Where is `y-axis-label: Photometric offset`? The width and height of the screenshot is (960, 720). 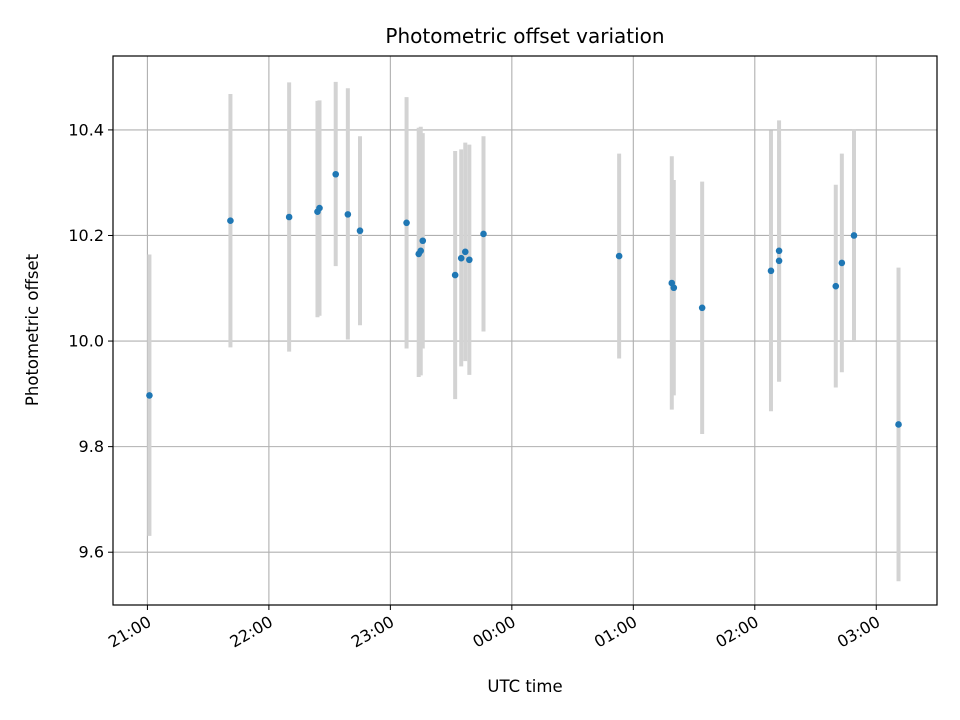 y-axis-label: Photometric offset is located at coordinates (32, 329).